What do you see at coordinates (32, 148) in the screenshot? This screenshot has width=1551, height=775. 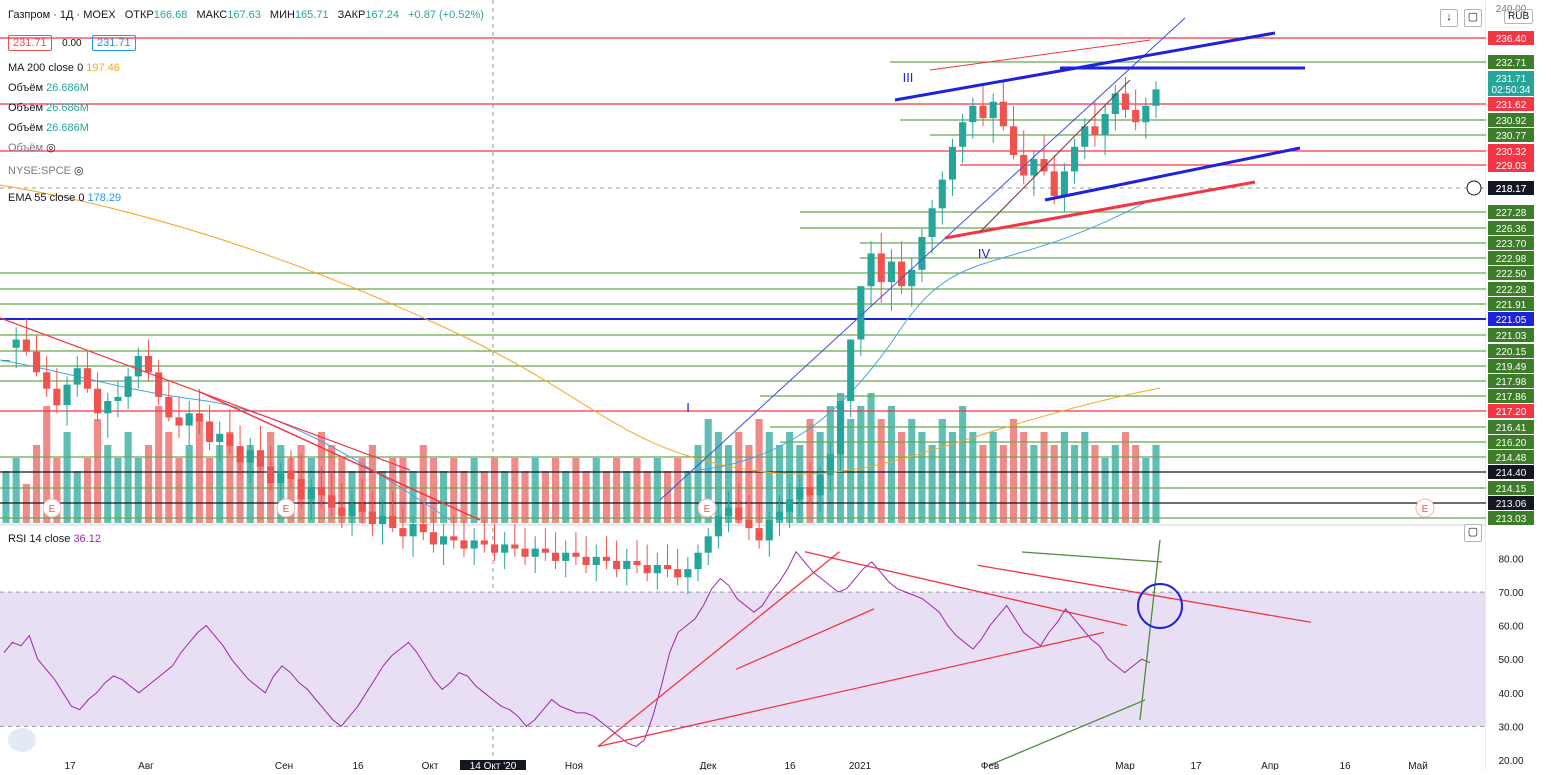 I see `indicator-row: Объём ◎` at bounding box center [32, 148].